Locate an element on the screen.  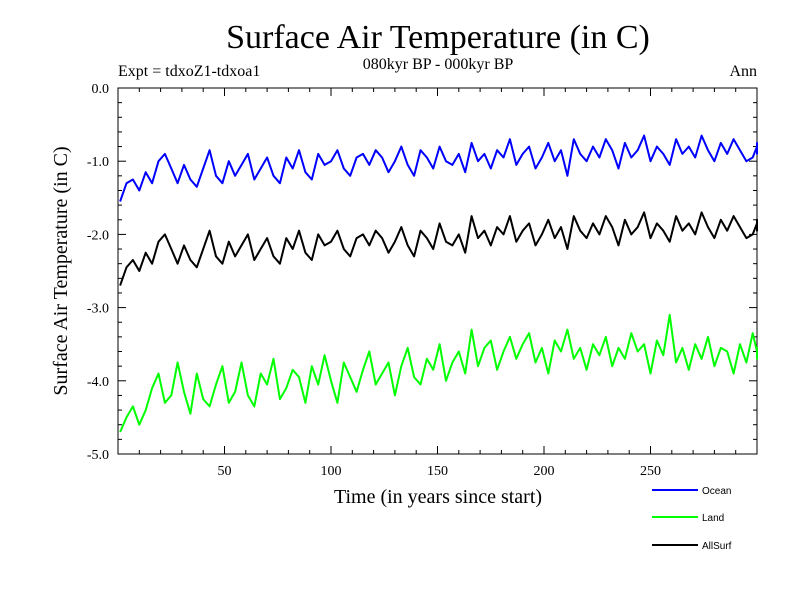
x-tick-label: 100 is located at coordinates (331, 471).